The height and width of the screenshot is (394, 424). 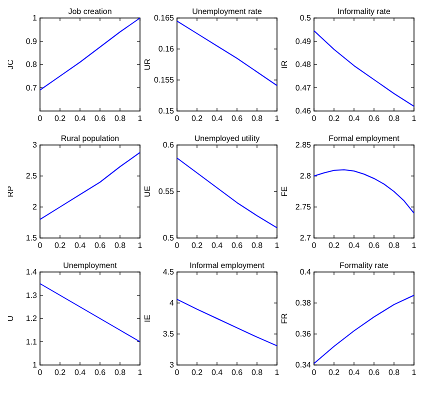 What do you see at coordinates (172, 303) in the screenshot?
I see `y-tick-label: 4` at bounding box center [172, 303].